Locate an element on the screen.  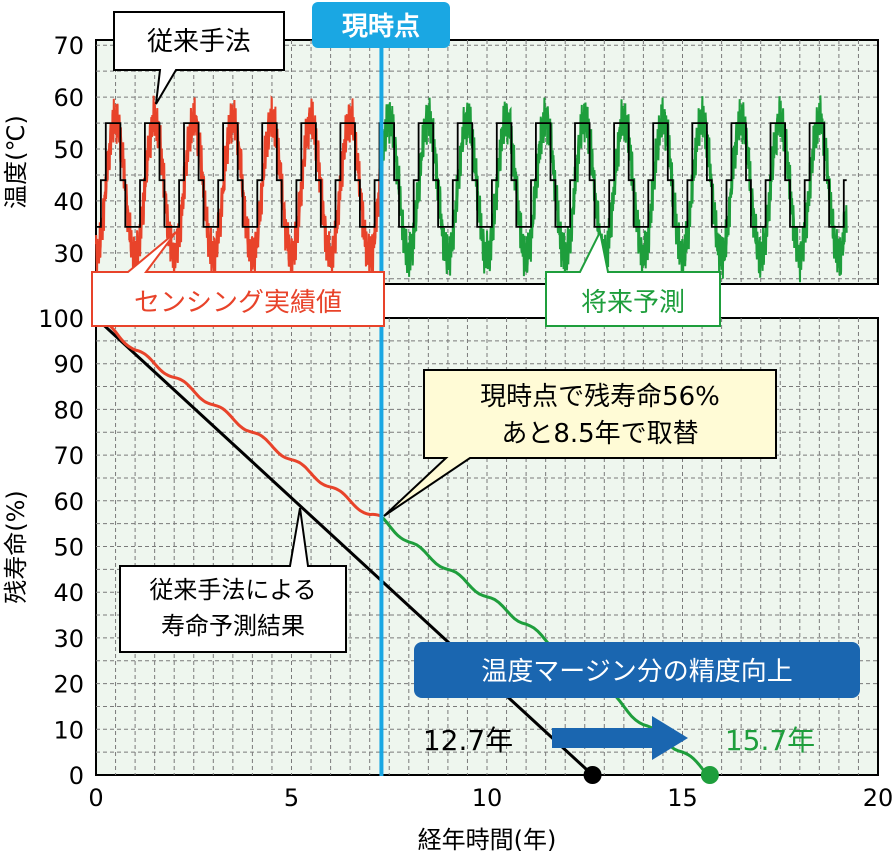
current-point-callout: 現時点で残寿命56% あと8.5年で取替 is located at coordinates (580, 443).